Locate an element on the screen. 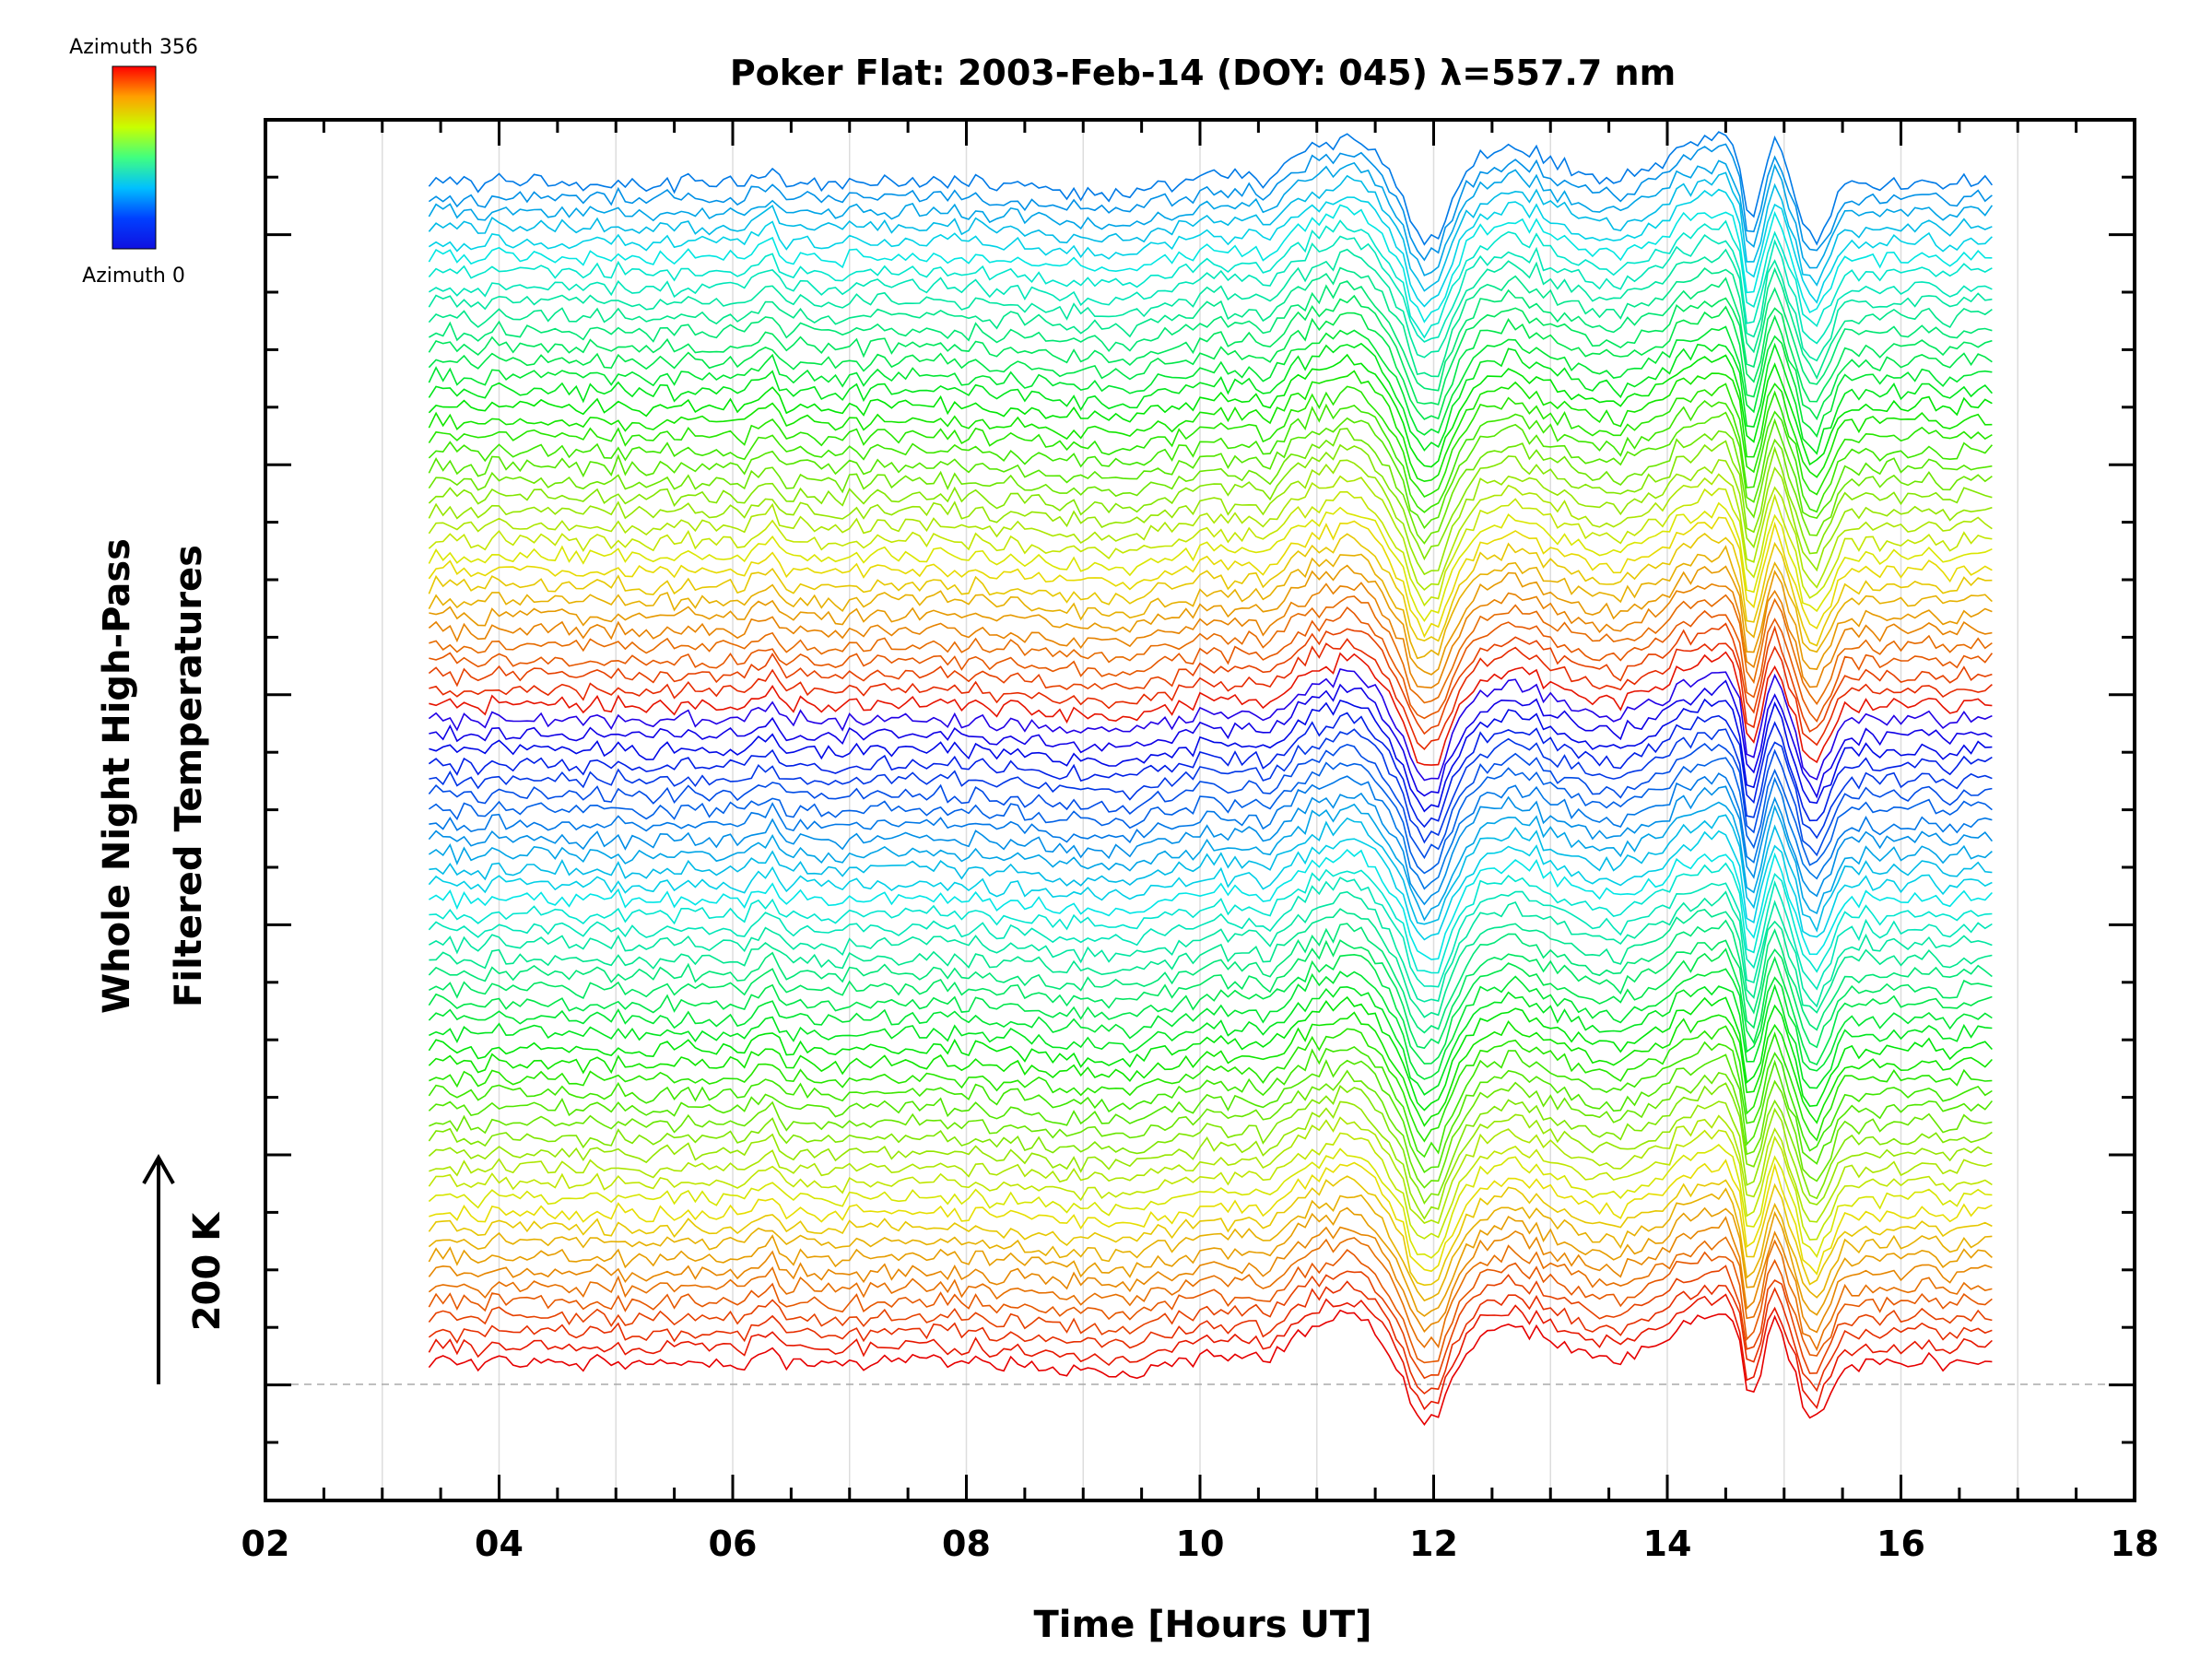 The image size is (2212, 1659). colorbar-bottom-label: Azimuth 0 is located at coordinates (133, 276).